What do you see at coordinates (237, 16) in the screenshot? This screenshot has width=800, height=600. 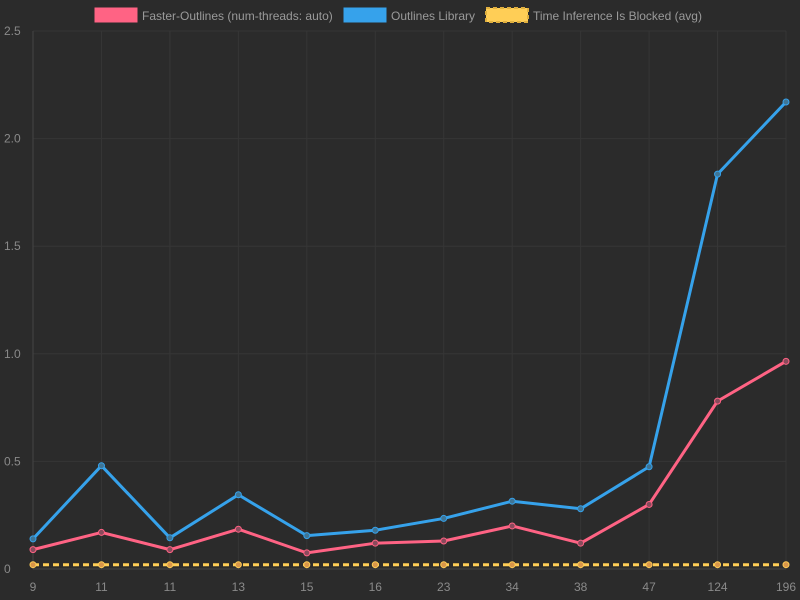 I see `legend-label: Faster-Outlines (num-threads: auto)` at bounding box center [237, 16].